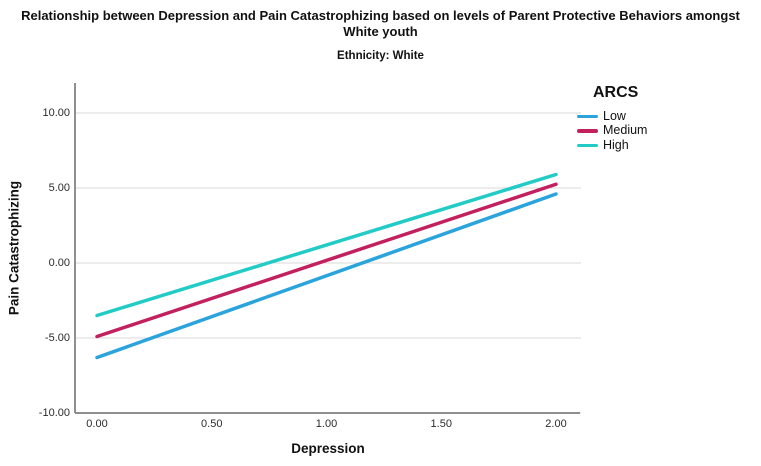 The height and width of the screenshot is (466, 761). I want to click on legend-item-high: High, so click(612, 145).